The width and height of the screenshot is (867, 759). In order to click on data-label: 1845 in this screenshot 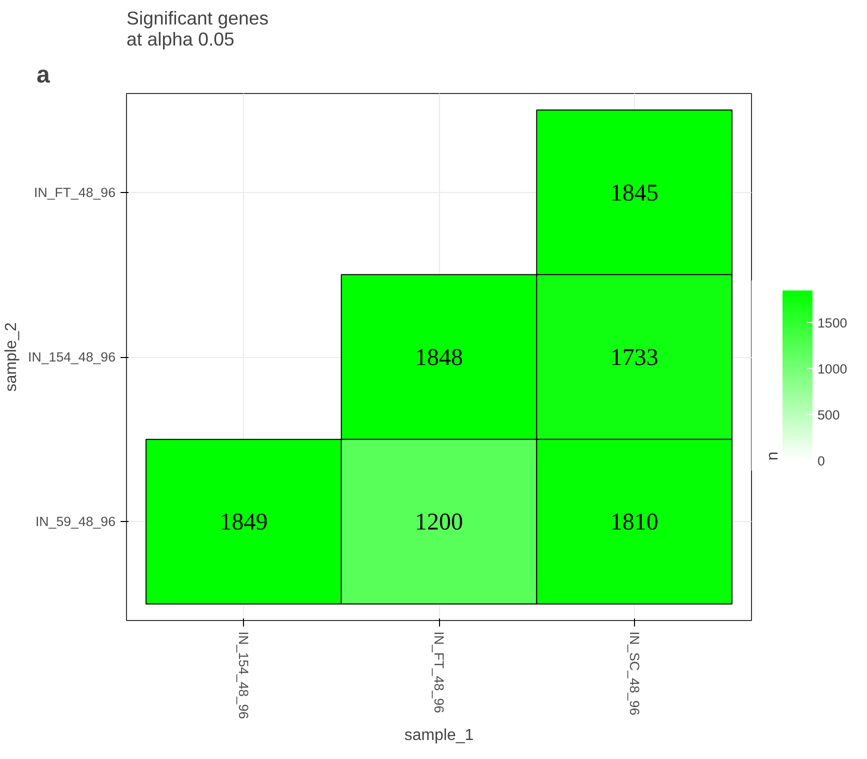, I will do `click(634, 193)`.